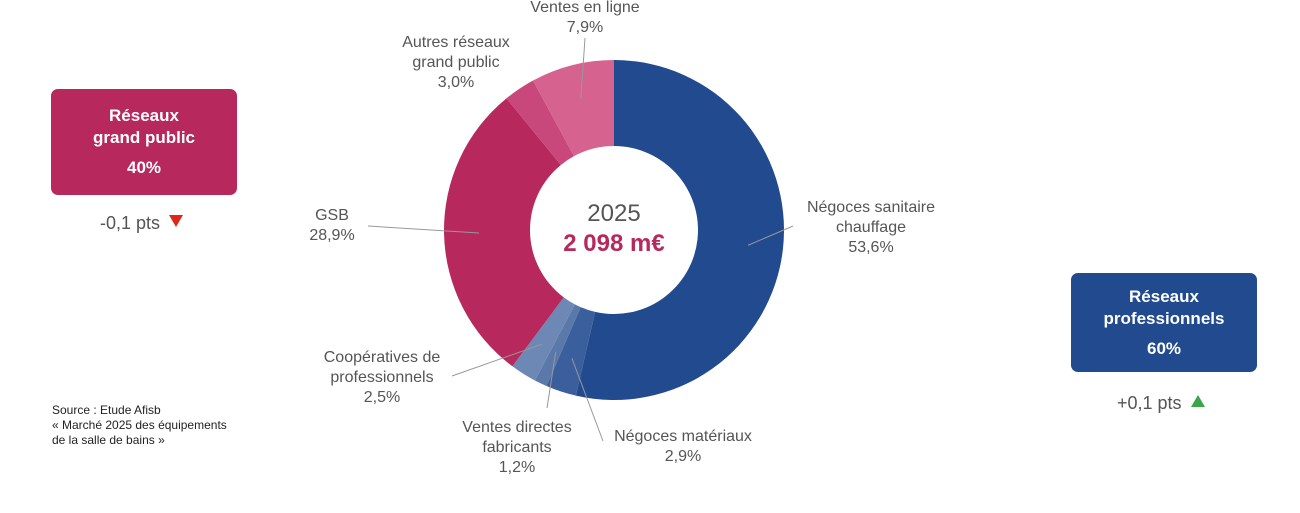 The image size is (1300, 513). Describe the element at coordinates (381, 377) in the screenshot. I see `slice-name-label-3: professionnels` at that location.